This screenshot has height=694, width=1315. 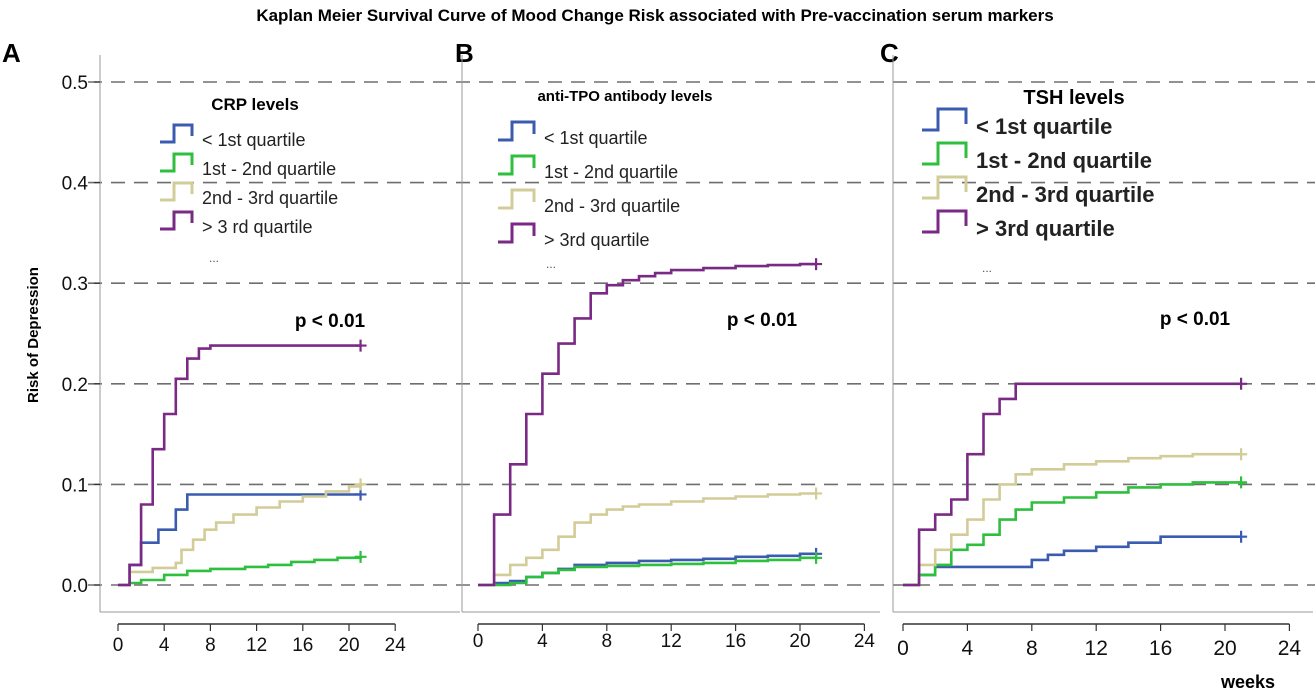 What do you see at coordinates (1247, 682) in the screenshot?
I see `x-axis-label: weeks` at bounding box center [1247, 682].